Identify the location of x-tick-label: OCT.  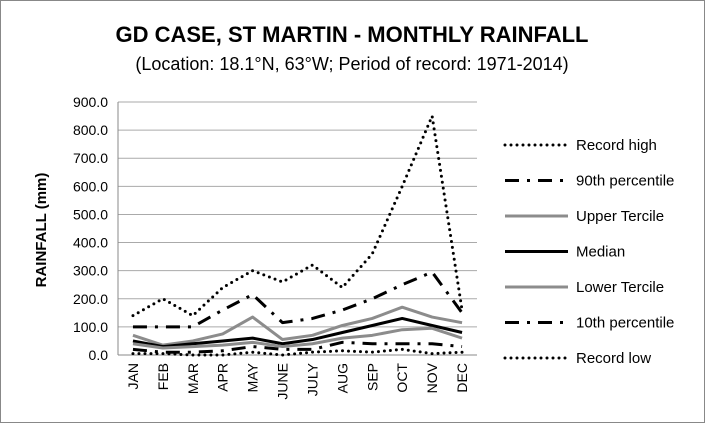
(402, 378).